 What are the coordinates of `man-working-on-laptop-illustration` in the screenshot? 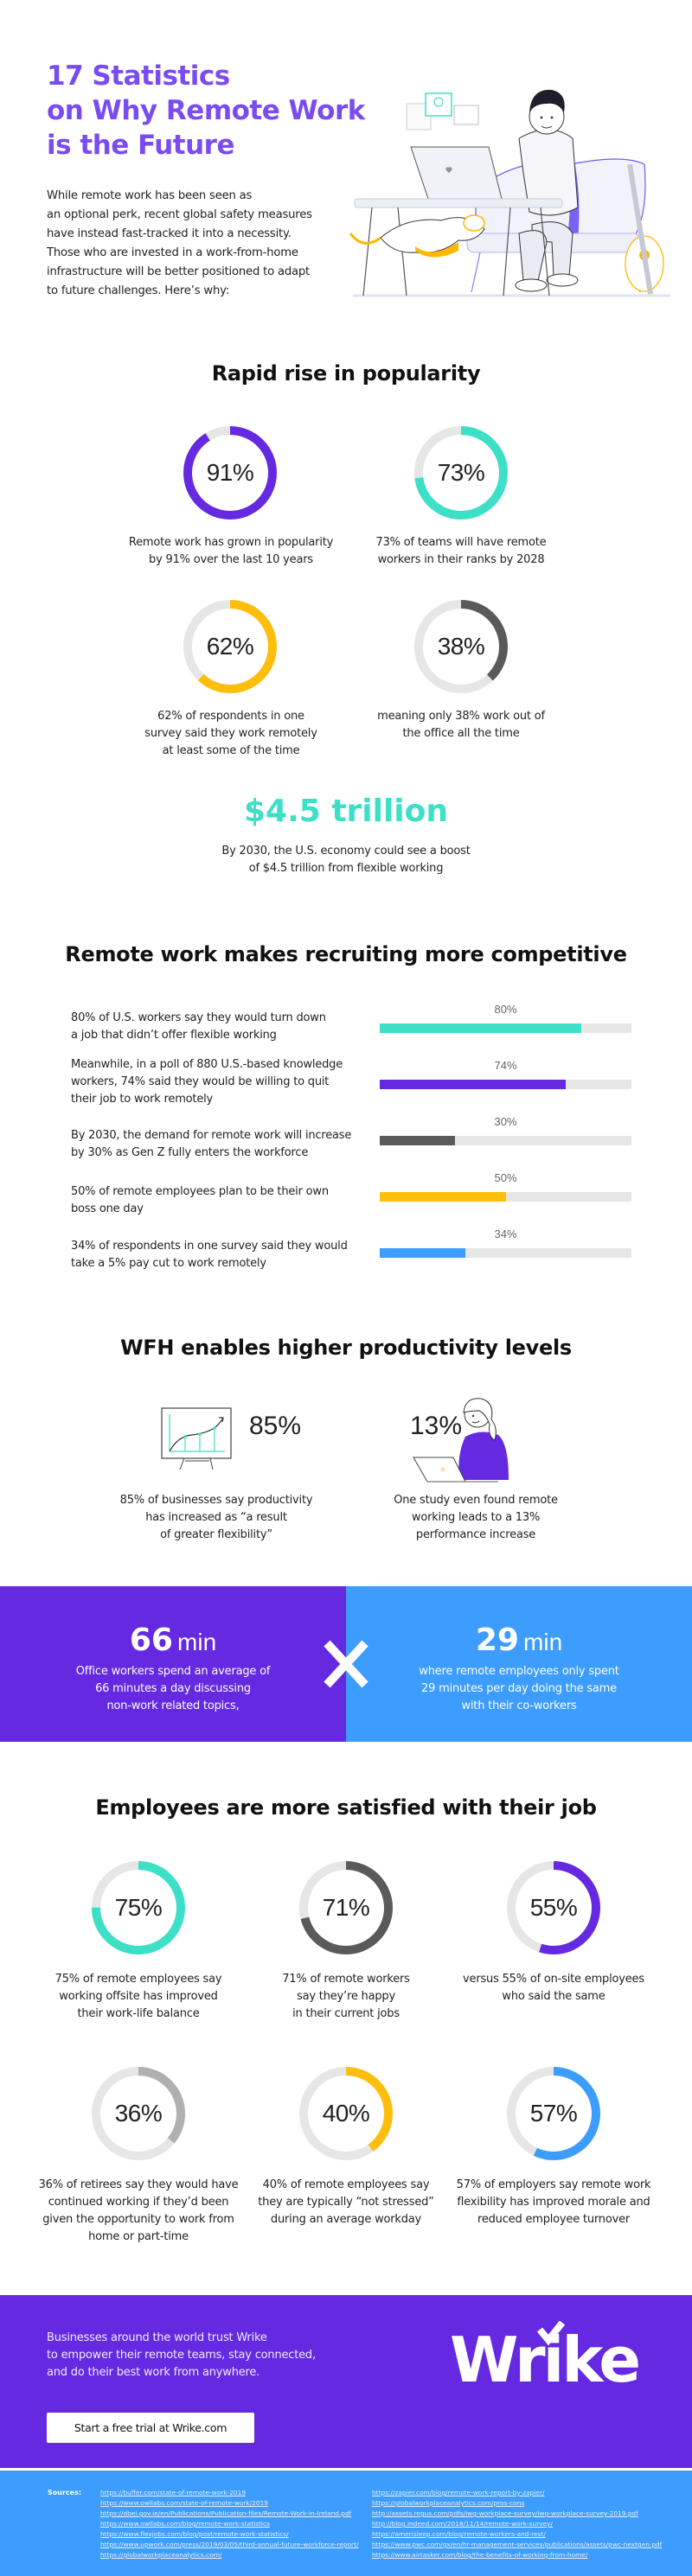 It's located at (510, 190).